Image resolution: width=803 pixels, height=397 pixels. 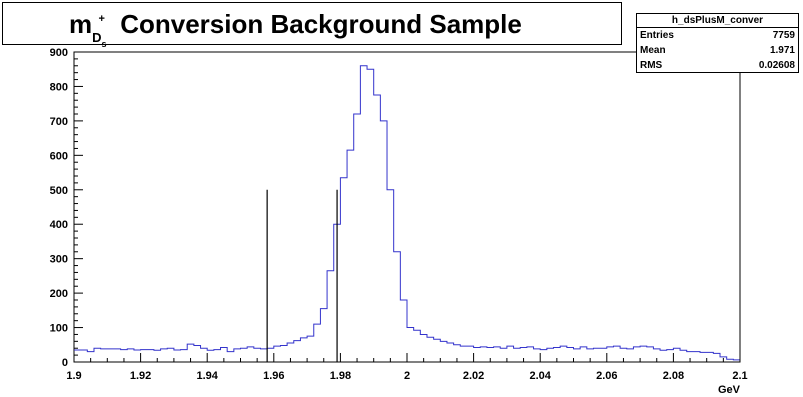 What do you see at coordinates (73, 376) in the screenshot?
I see `x-tick-label: 1.9` at bounding box center [73, 376].